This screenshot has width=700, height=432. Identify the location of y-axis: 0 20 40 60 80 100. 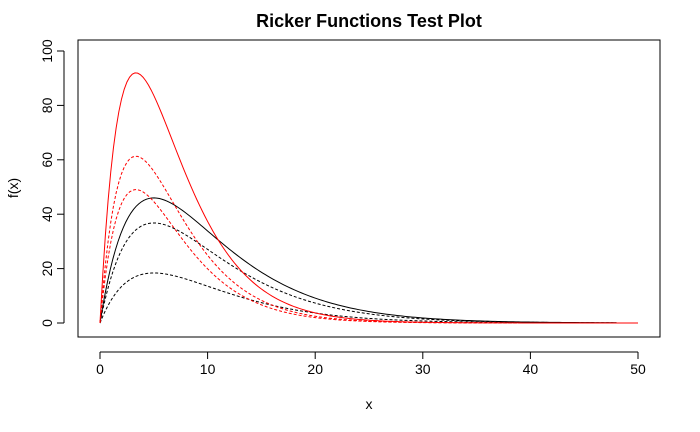
(52, 183).